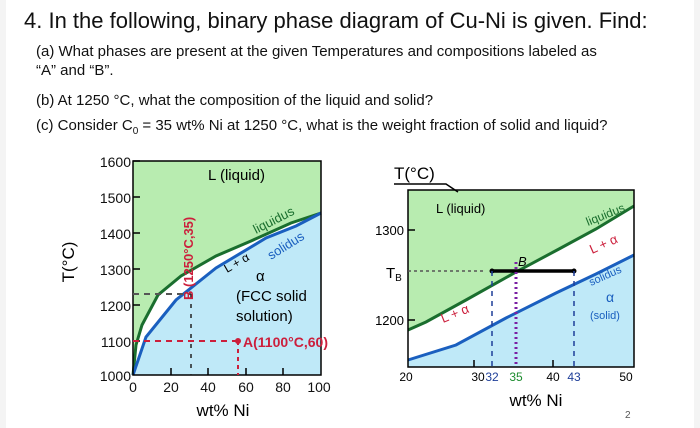 The width and height of the screenshot is (700, 428). What do you see at coordinates (115, 376) in the screenshot?
I see `left-ytick-label: 1000` at bounding box center [115, 376].